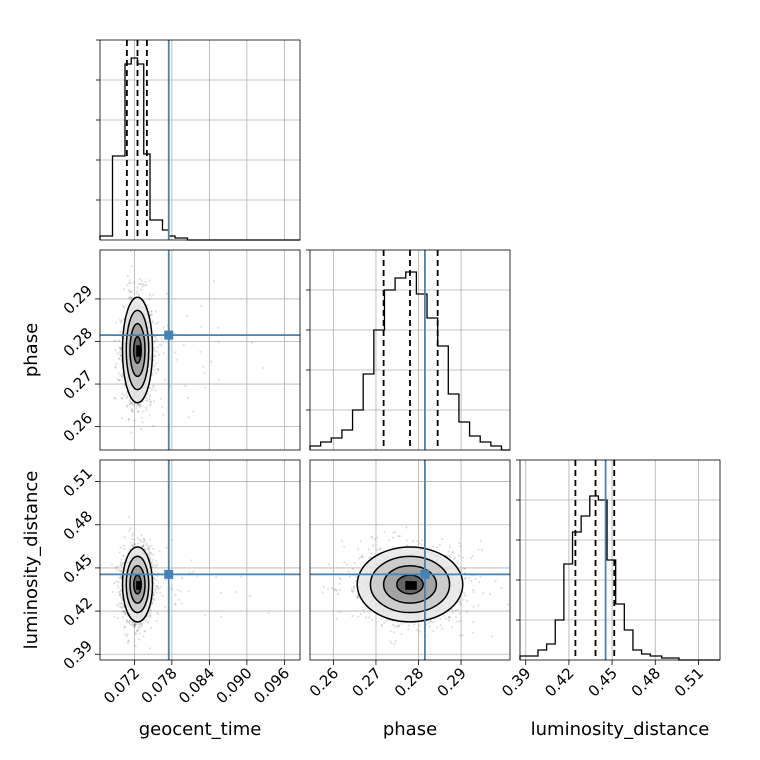  What do you see at coordinates (196, 685) in the screenshot?
I see `xtick-label-geocent_time-2: 0.084` at bounding box center [196, 685].